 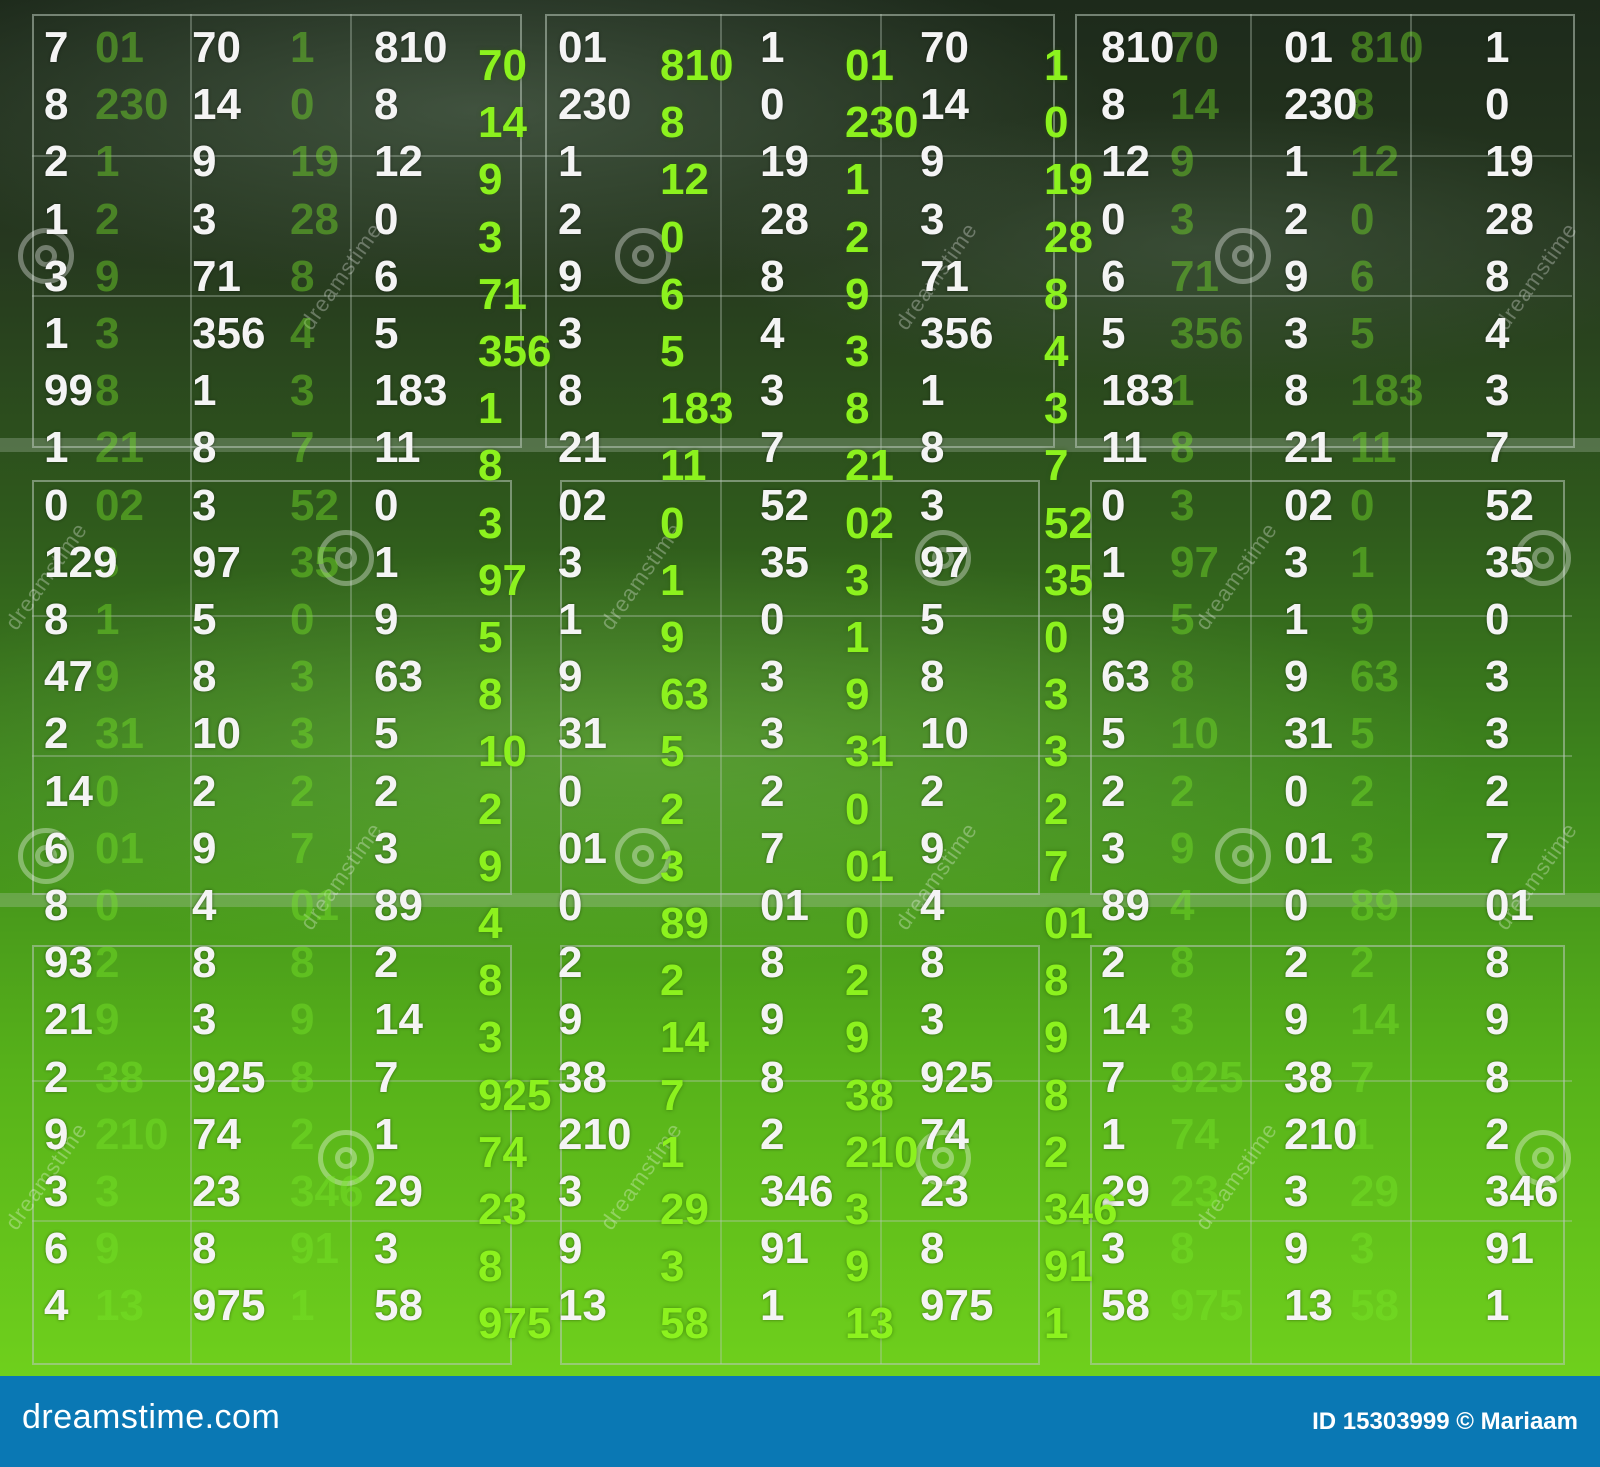 I want to click on faint-digit: 183, so click(x=1387, y=391).